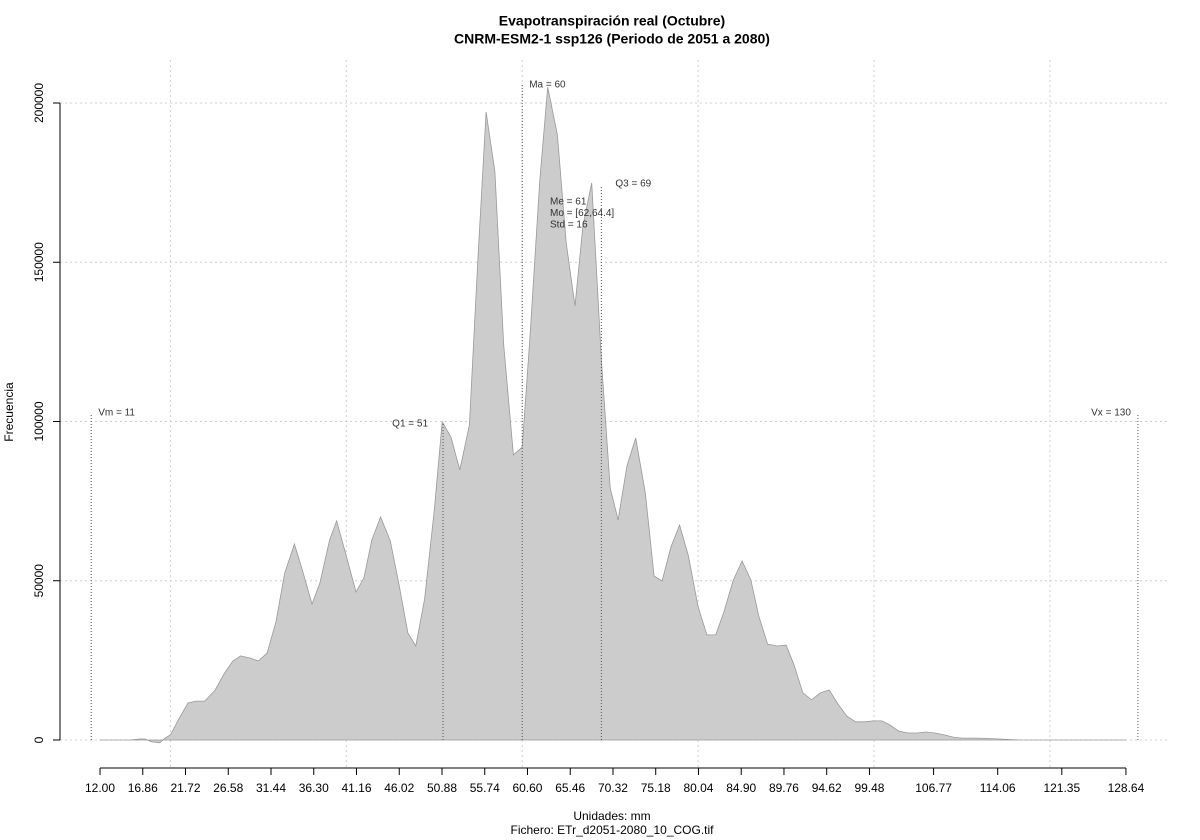 The height and width of the screenshot is (840, 1200). I want to click on y-tick-label: 150000, so click(39, 262).